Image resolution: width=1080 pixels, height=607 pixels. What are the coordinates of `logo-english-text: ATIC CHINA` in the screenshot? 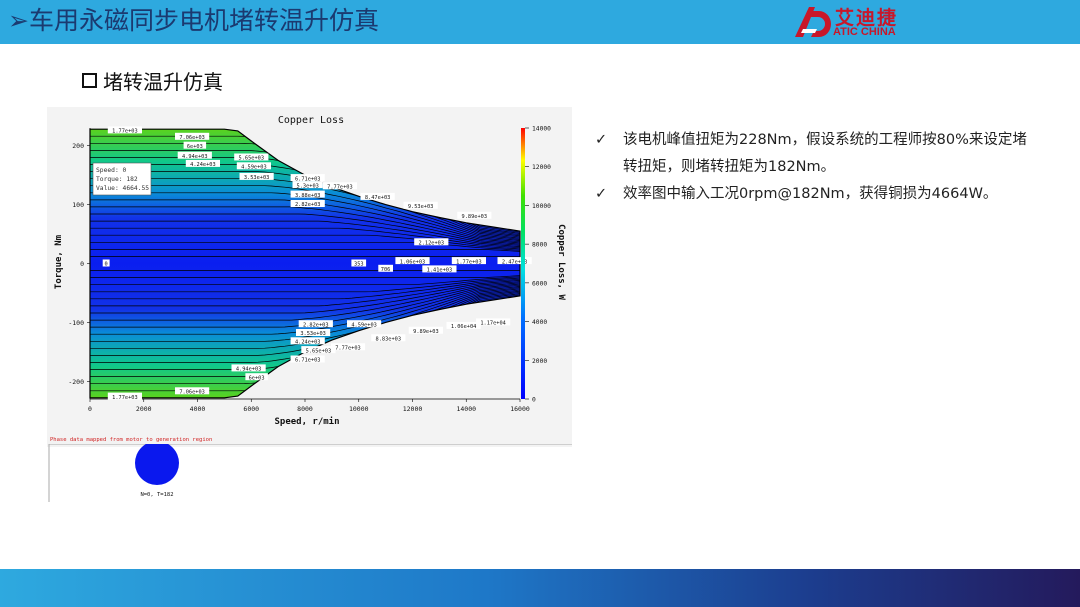 It's located at (864, 32).